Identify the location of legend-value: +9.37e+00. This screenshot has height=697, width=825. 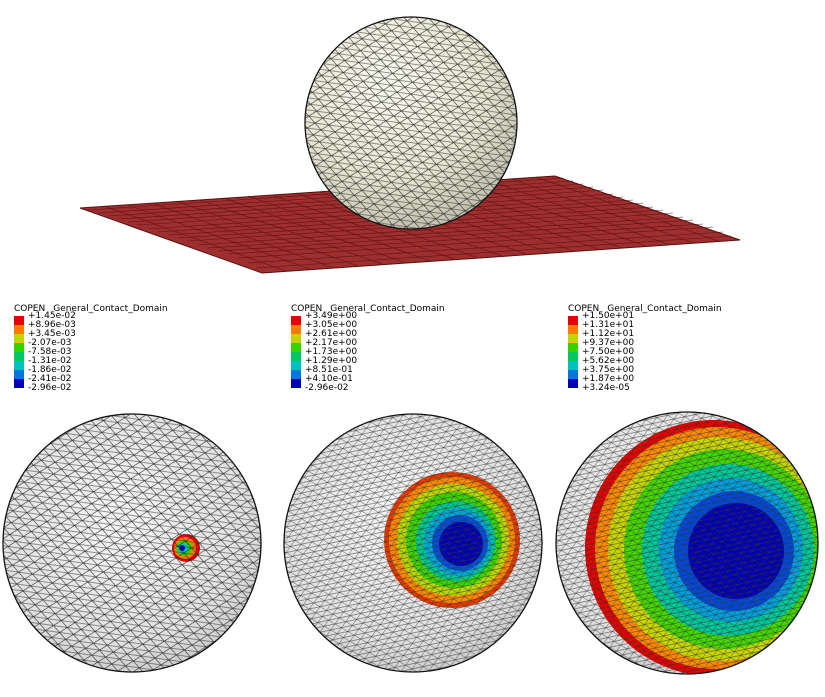
(608, 343).